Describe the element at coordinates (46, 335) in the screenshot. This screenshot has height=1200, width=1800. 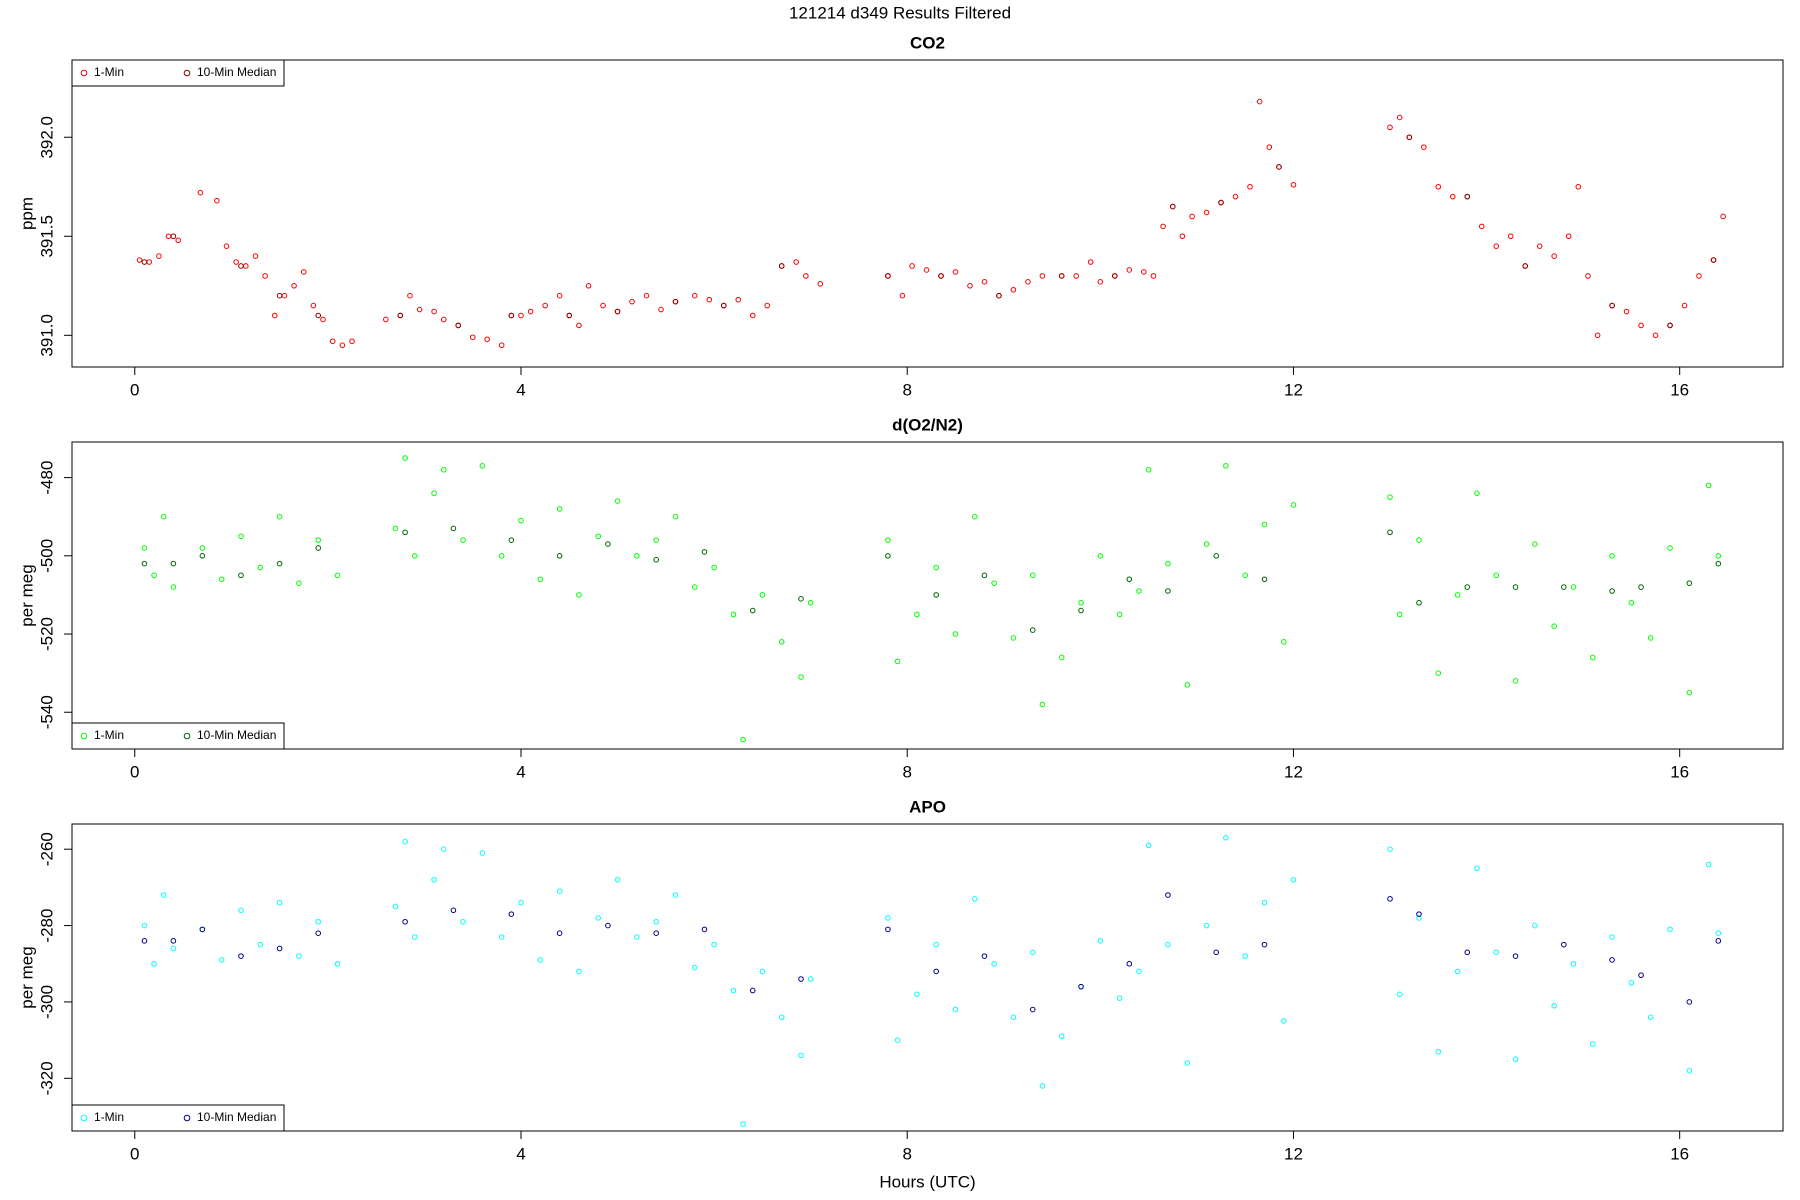
I see `y-tick-label: 391.0` at that location.